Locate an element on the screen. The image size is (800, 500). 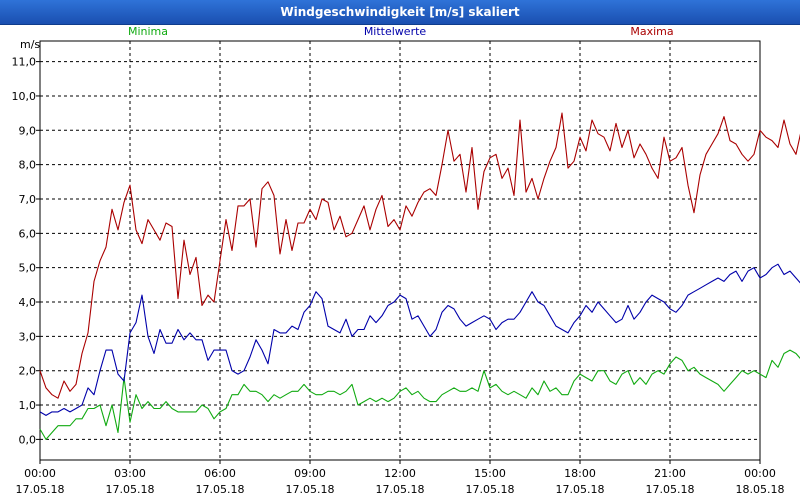
legend-maxima: Maxima is located at coordinates (651, 31).